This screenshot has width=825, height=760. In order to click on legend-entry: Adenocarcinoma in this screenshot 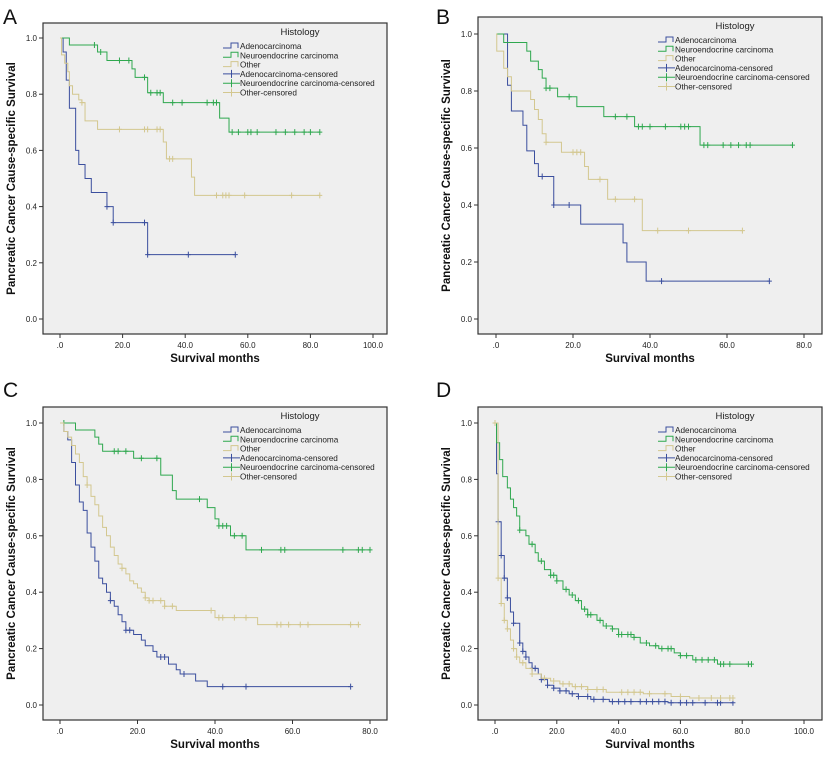, I will do `click(271, 430)`.